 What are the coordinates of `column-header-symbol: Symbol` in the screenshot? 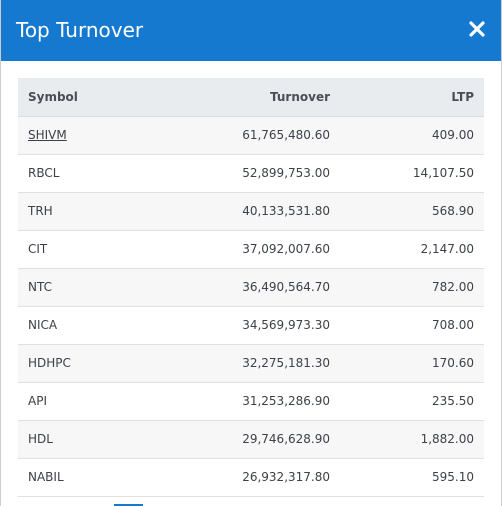 It's located at (88, 97).